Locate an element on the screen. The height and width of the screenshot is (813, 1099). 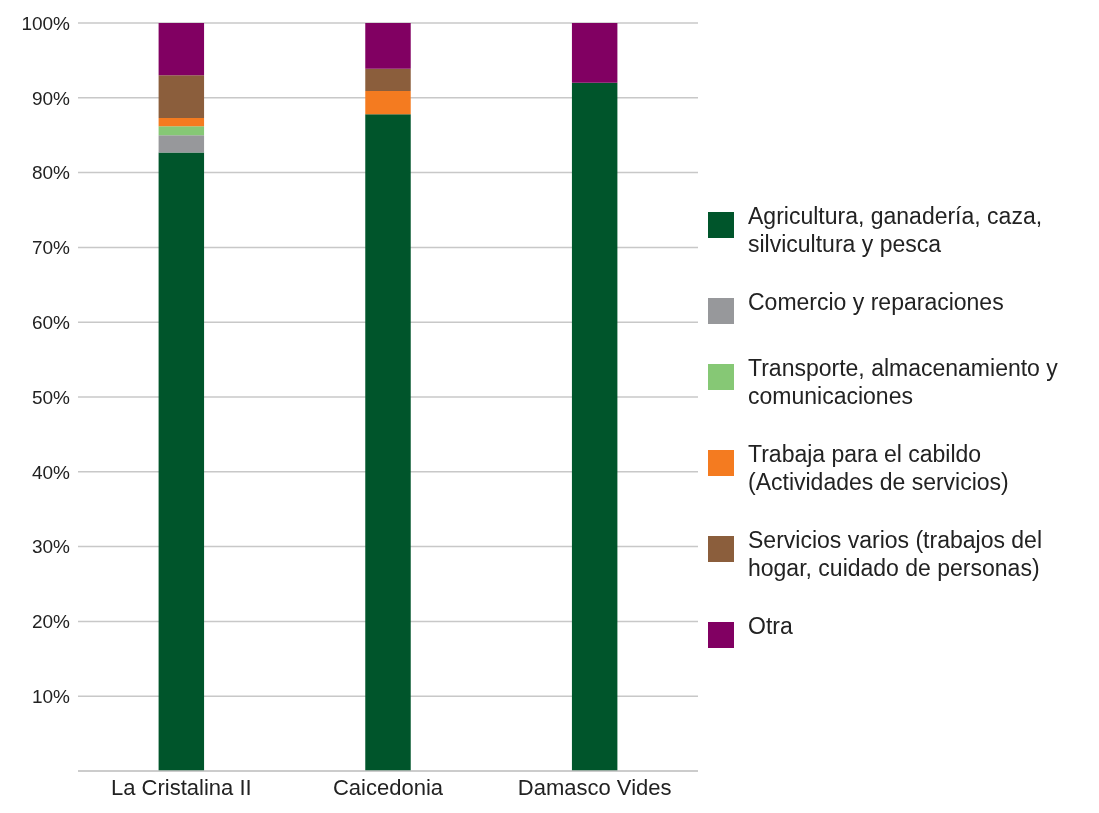
y-tick-label: 60% is located at coordinates (51, 322).